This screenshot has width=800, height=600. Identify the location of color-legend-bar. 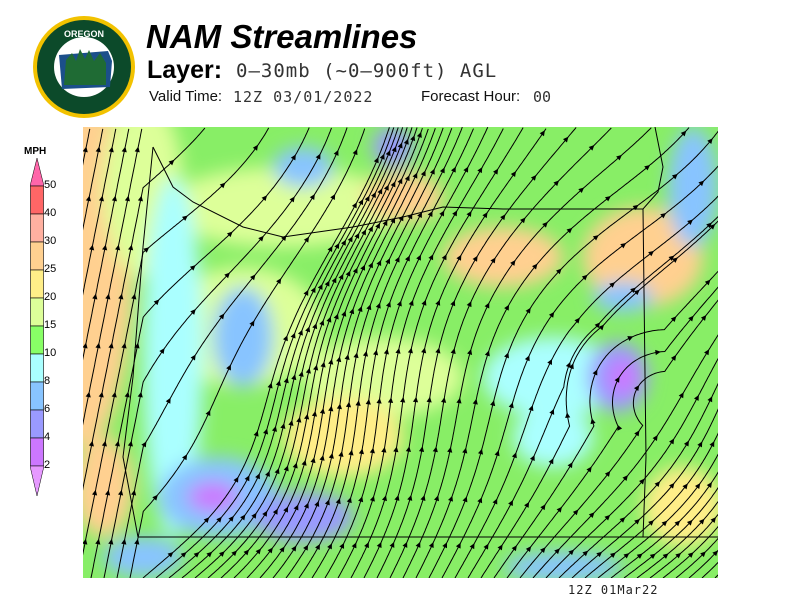
(37, 327).